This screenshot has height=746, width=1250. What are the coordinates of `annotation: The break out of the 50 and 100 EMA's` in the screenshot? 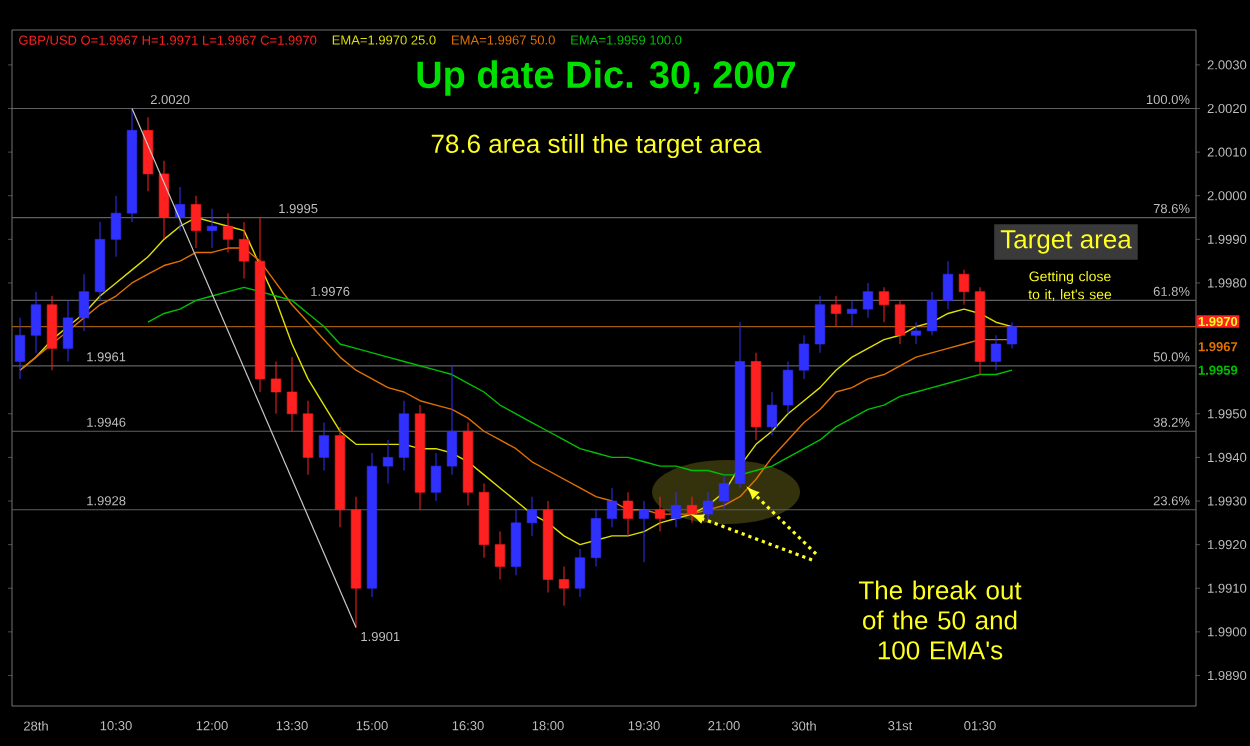 It's located at (940, 620).